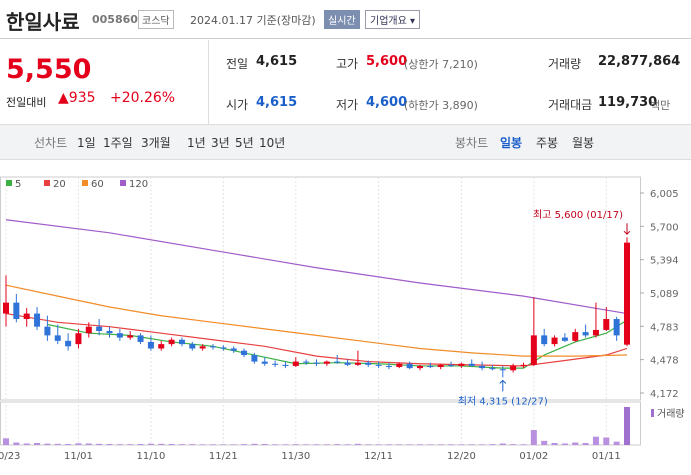  What do you see at coordinates (441, 105) in the screenshot?
I see `stat-note: (하한가 3,890)` at bounding box center [441, 105].